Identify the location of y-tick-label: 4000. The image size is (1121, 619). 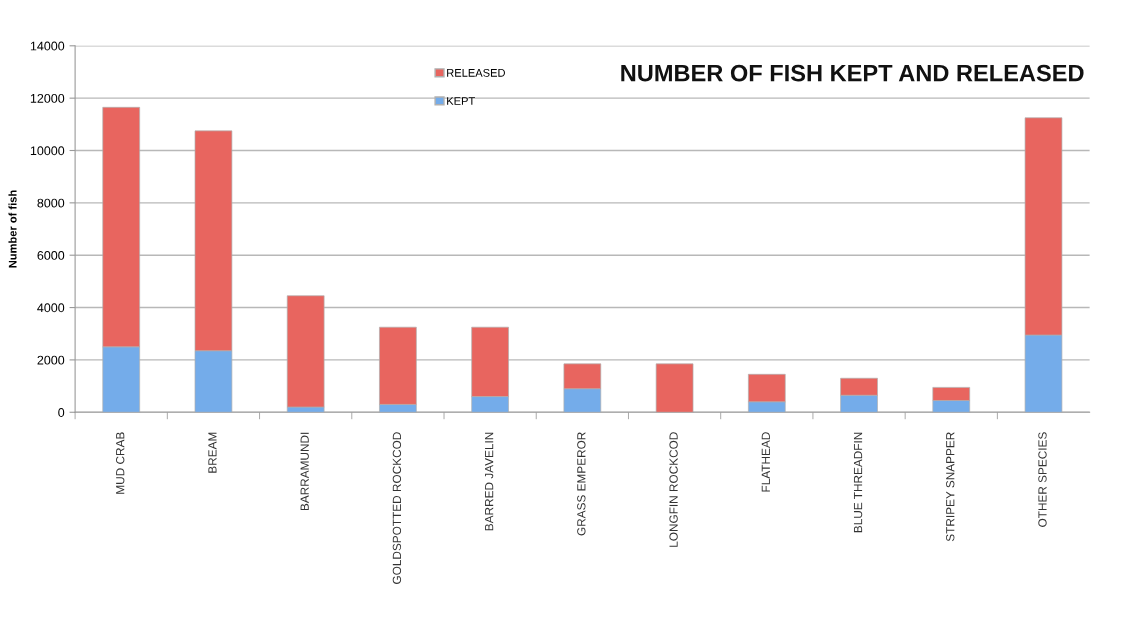
(51, 308).